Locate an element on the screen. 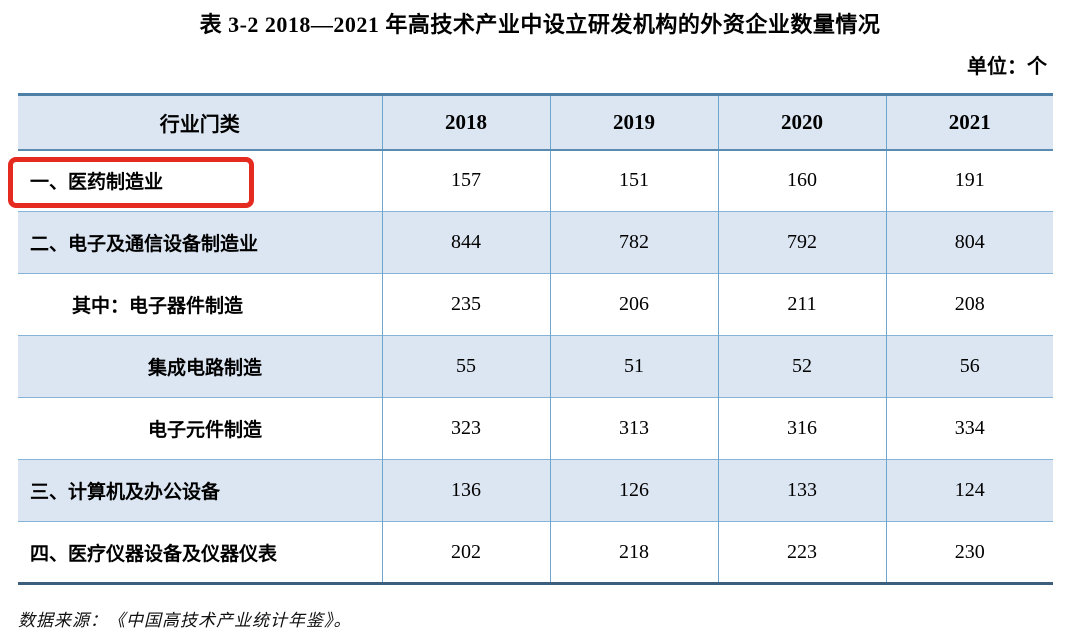 This screenshot has width=1080, height=640. table-row-pharma: 一、医药制造业 157 151 160 191 is located at coordinates (535, 180).